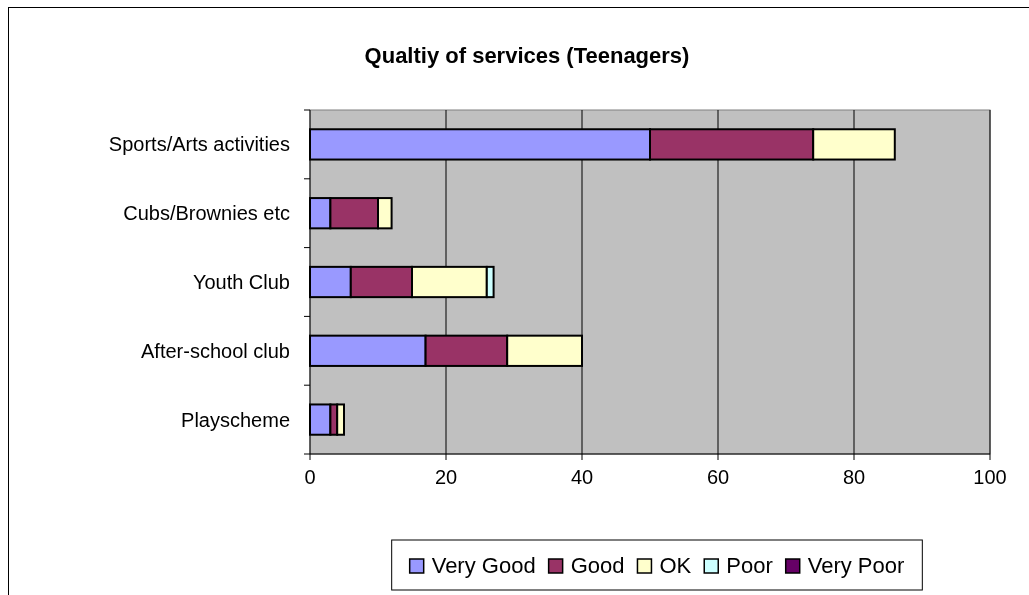 The width and height of the screenshot is (1029, 595). I want to click on x-tick-label: 100, so click(990, 477).